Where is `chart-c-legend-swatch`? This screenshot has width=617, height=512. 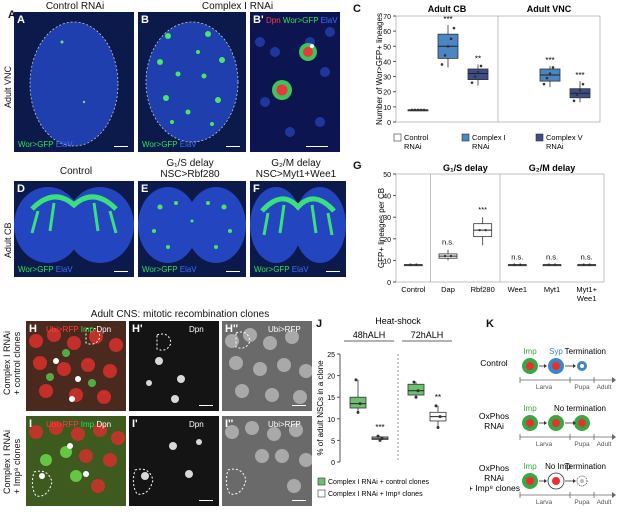 chart-c-legend-swatch is located at coordinates (539, 137).